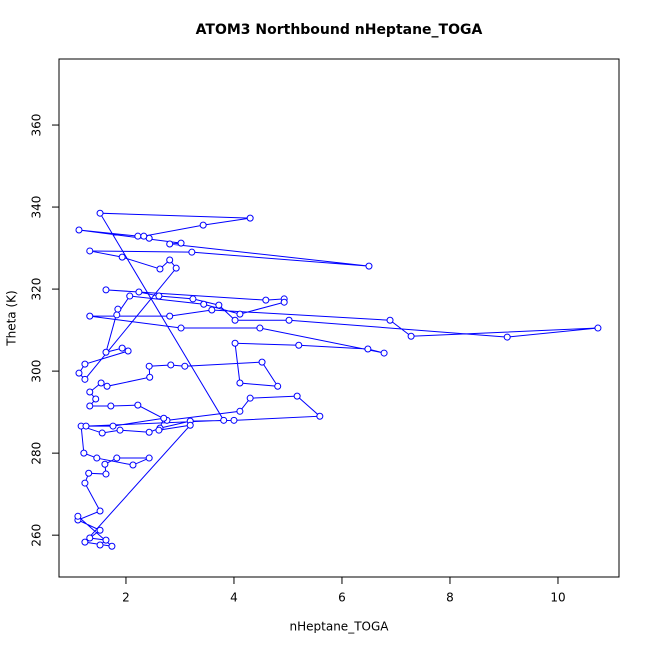 The height and width of the screenshot is (654, 650). What do you see at coordinates (37, 289) in the screenshot?
I see `y-tick-label: 320` at bounding box center [37, 289].